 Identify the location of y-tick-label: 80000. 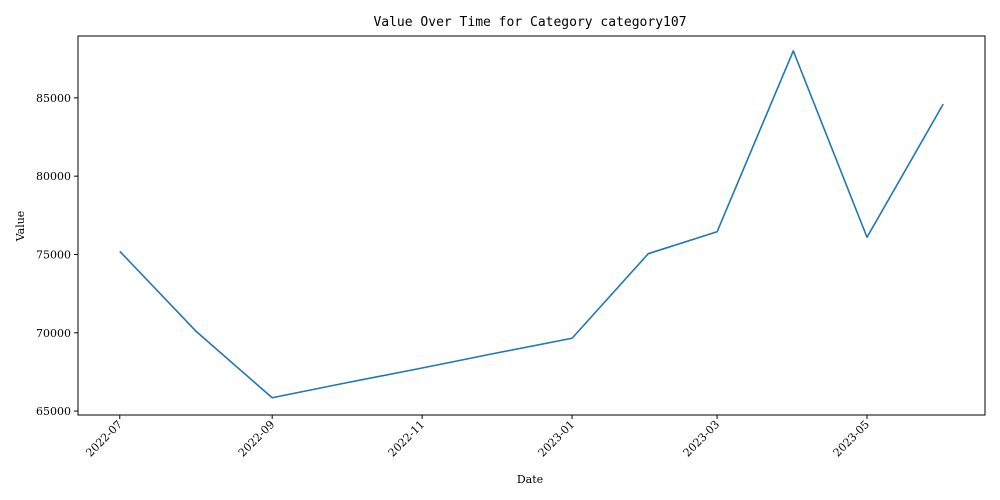
(53, 176).